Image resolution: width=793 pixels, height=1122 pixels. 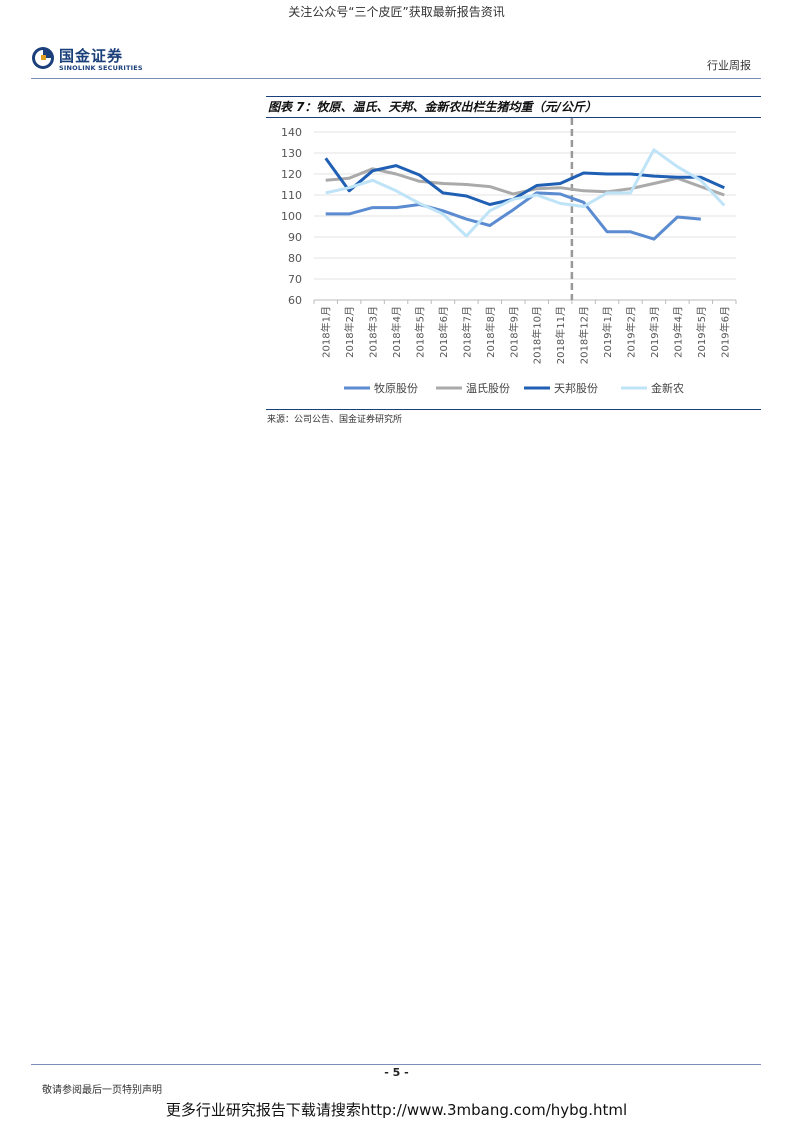 I want to click on x-tick-label: 2018年6月, so click(x=443, y=332).